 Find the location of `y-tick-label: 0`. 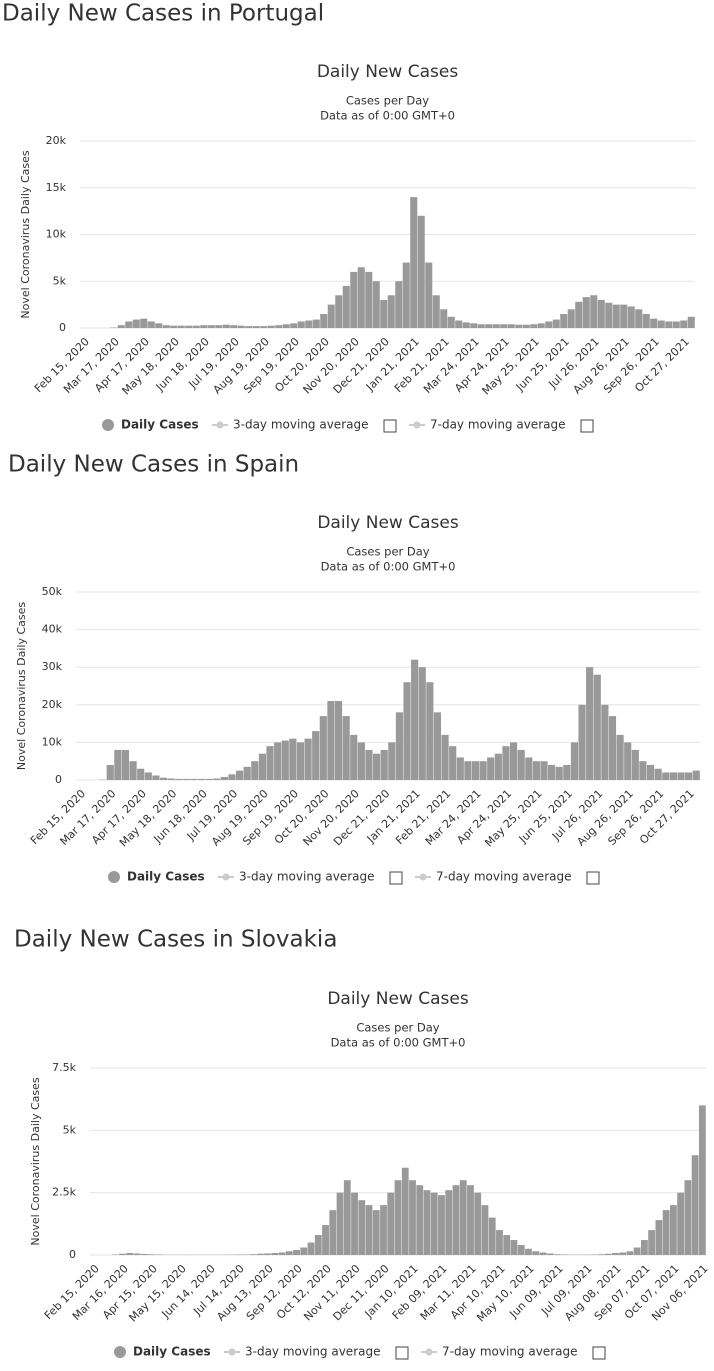

y-tick-label: 0 is located at coordinates (58, 779).